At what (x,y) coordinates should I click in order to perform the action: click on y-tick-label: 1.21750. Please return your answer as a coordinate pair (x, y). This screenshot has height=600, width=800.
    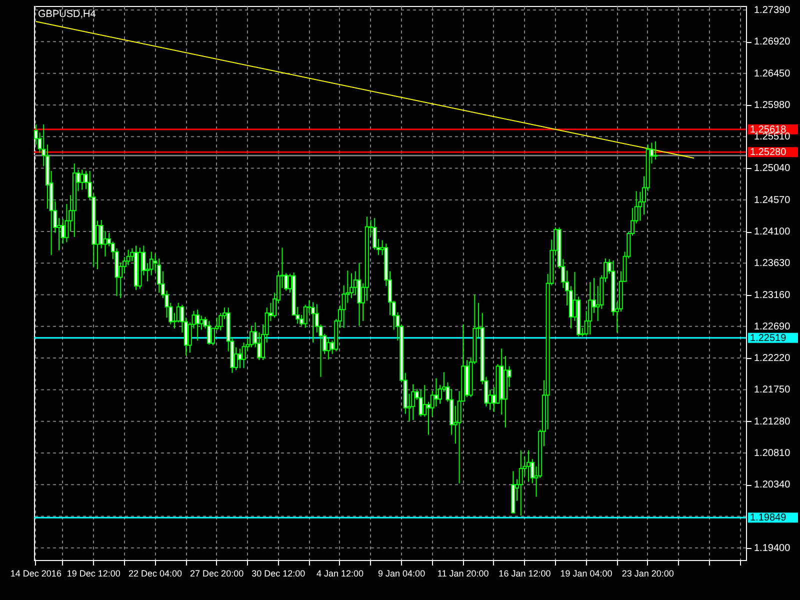
    Looking at the image, I should click on (772, 390).